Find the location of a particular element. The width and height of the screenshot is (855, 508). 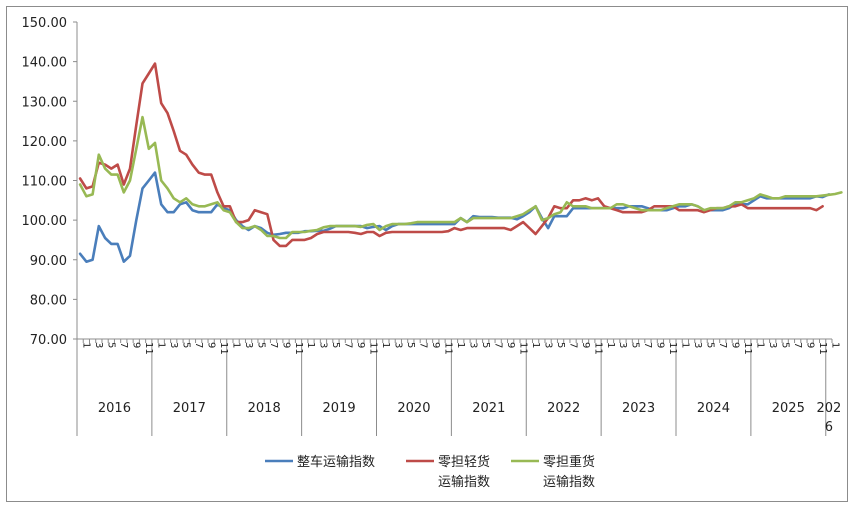

year-label: 202 is located at coordinates (828, 408).